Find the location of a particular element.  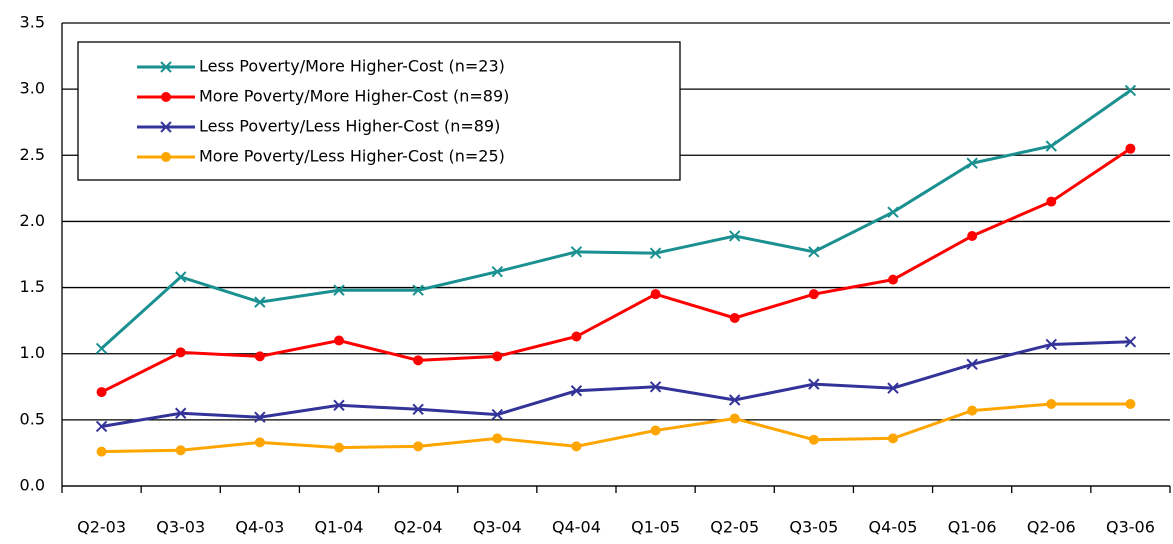

x-tick-label: Q3-03 is located at coordinates (180, 527).